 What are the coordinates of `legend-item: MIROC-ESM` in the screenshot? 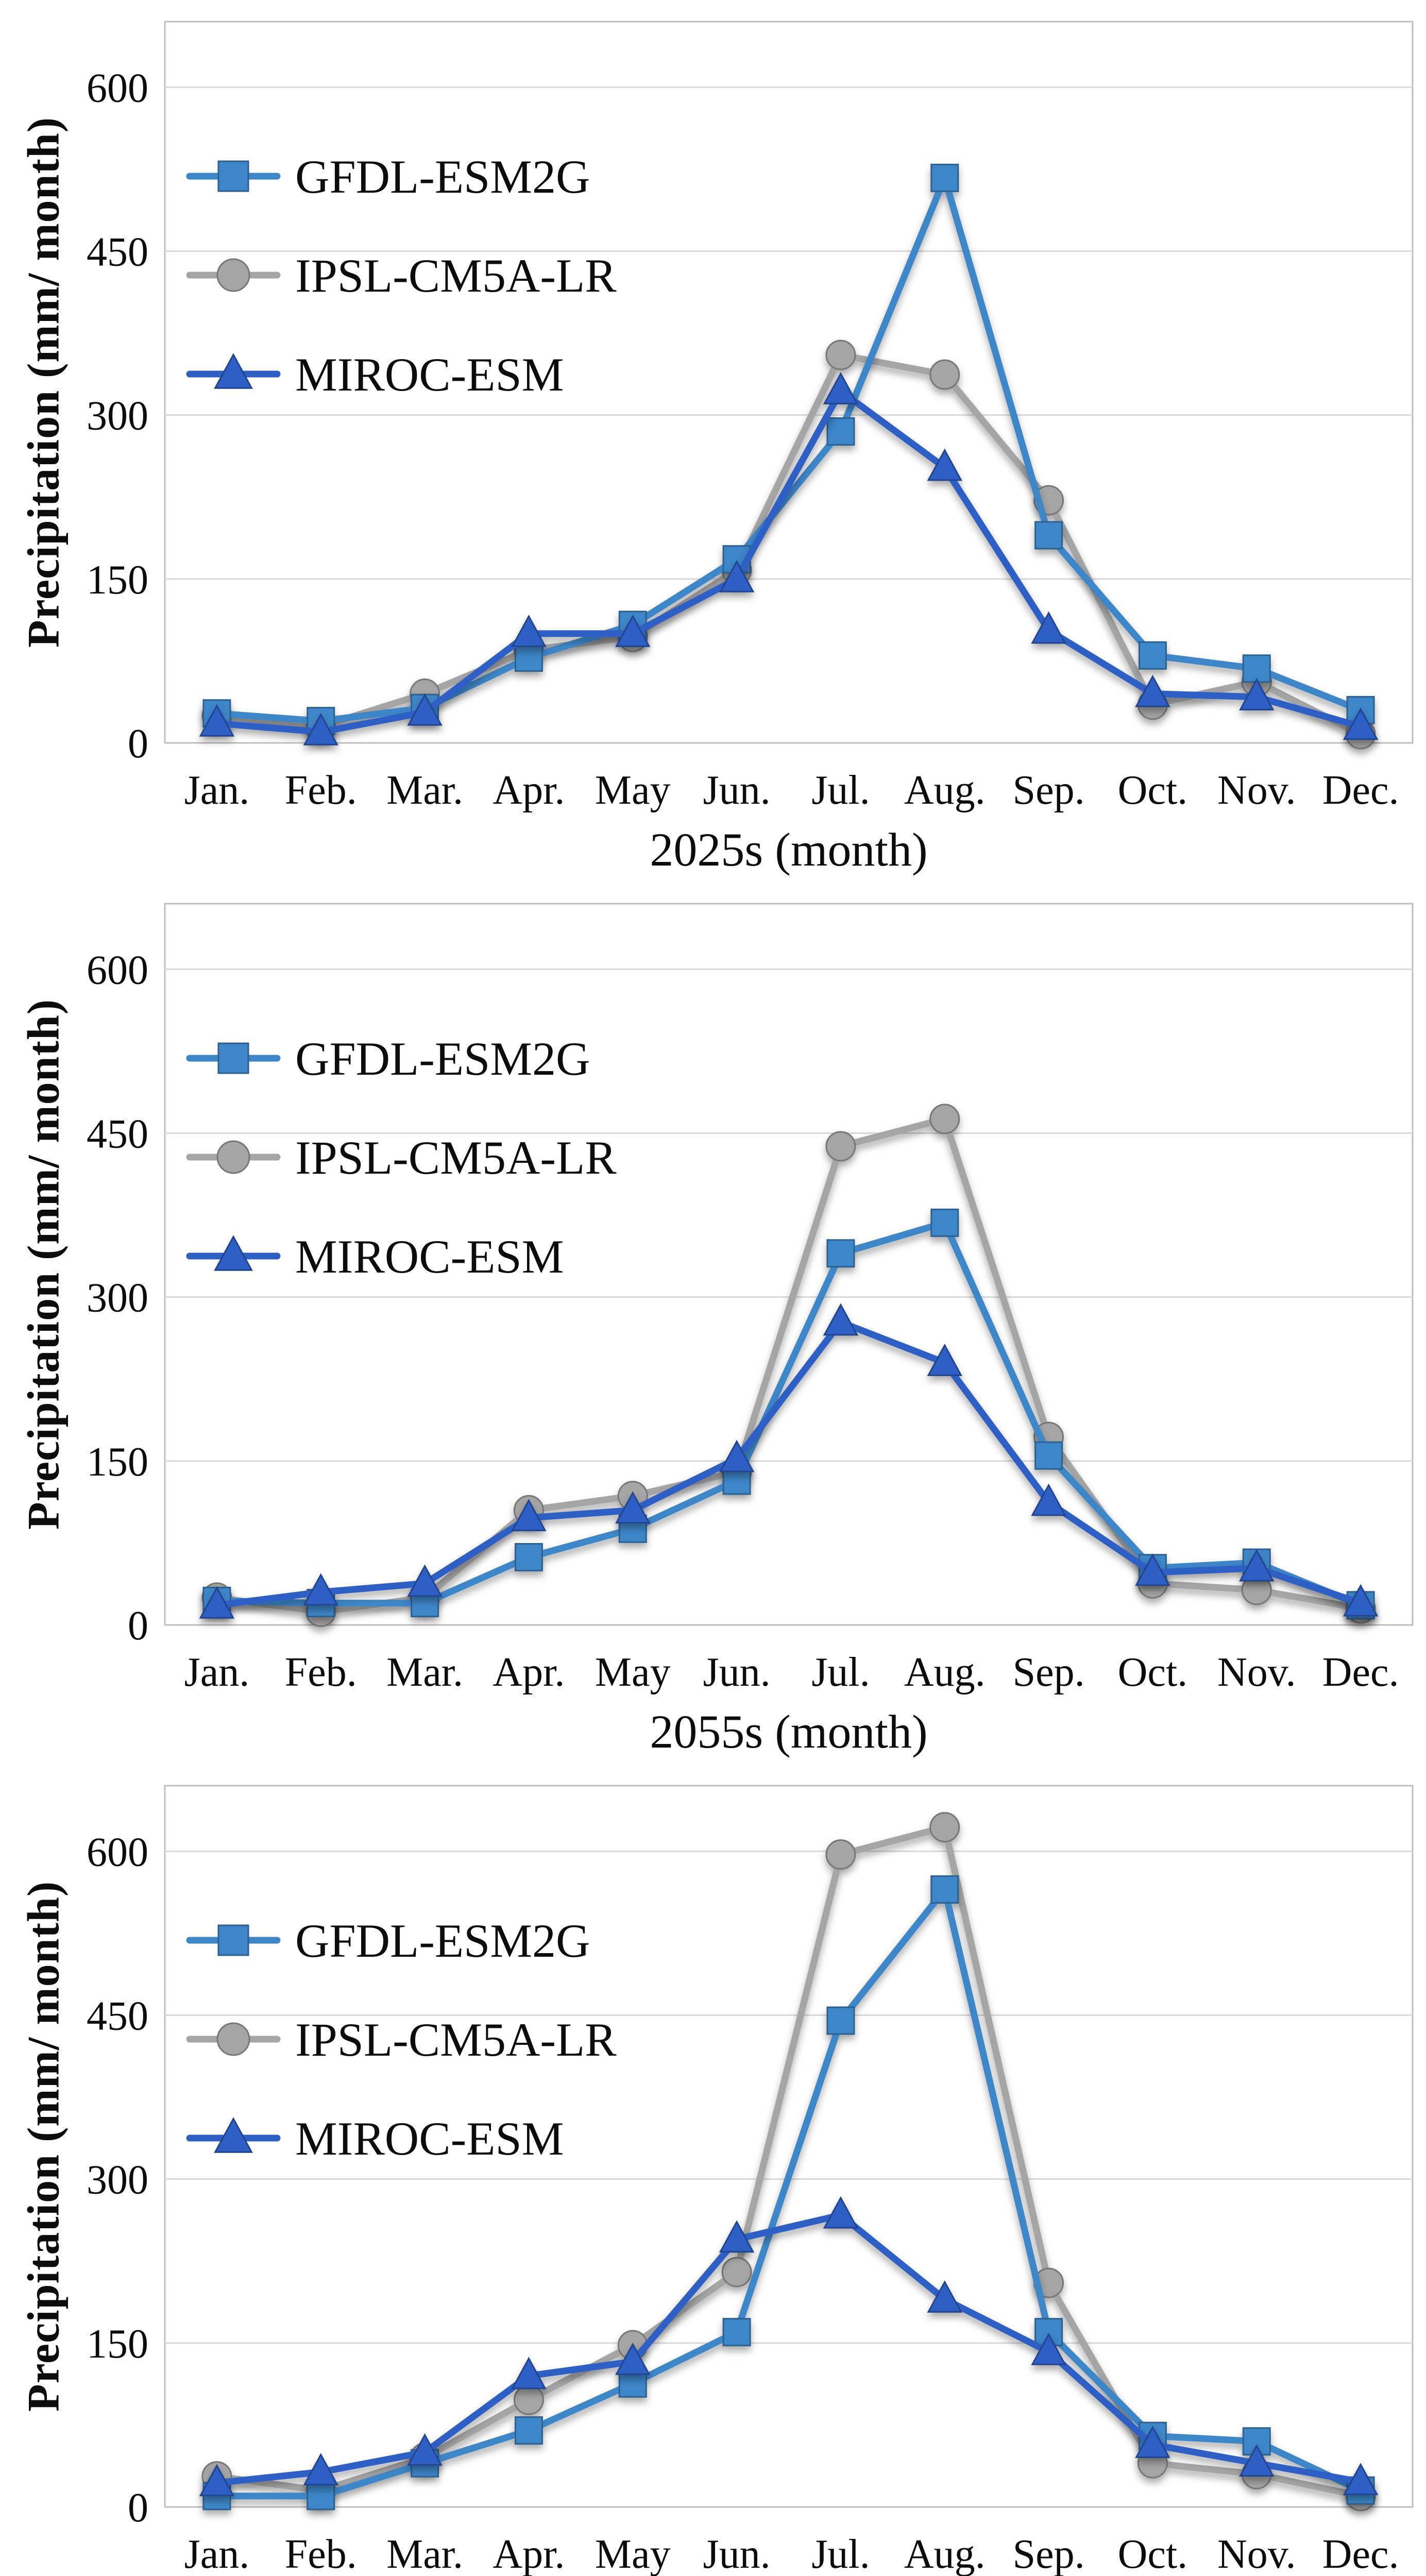 It's located at (375, 2138).